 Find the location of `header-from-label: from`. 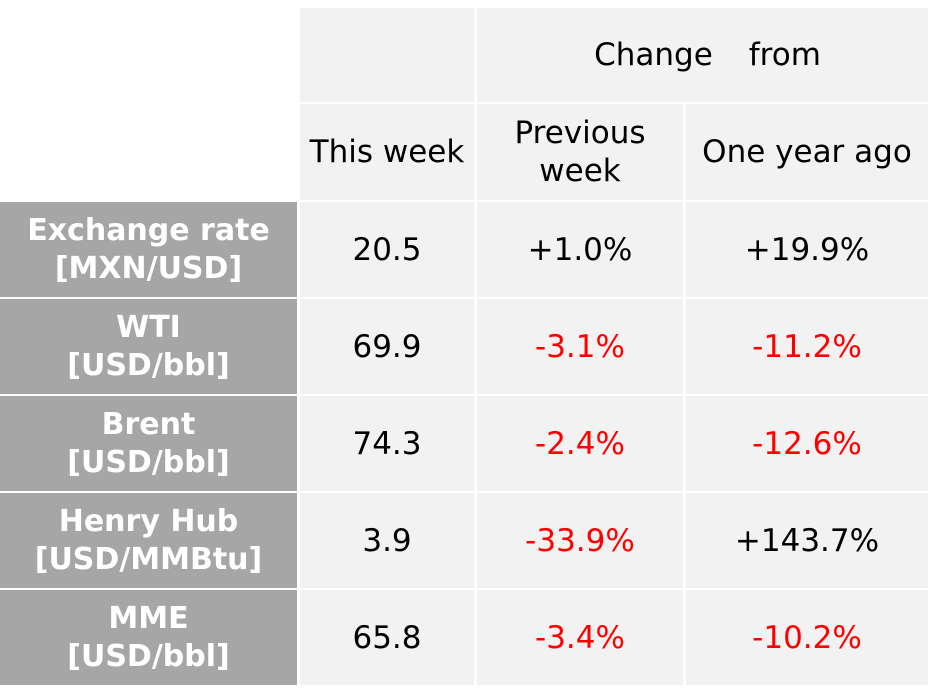

header-from-label: from is located at coordinates (784, 55).